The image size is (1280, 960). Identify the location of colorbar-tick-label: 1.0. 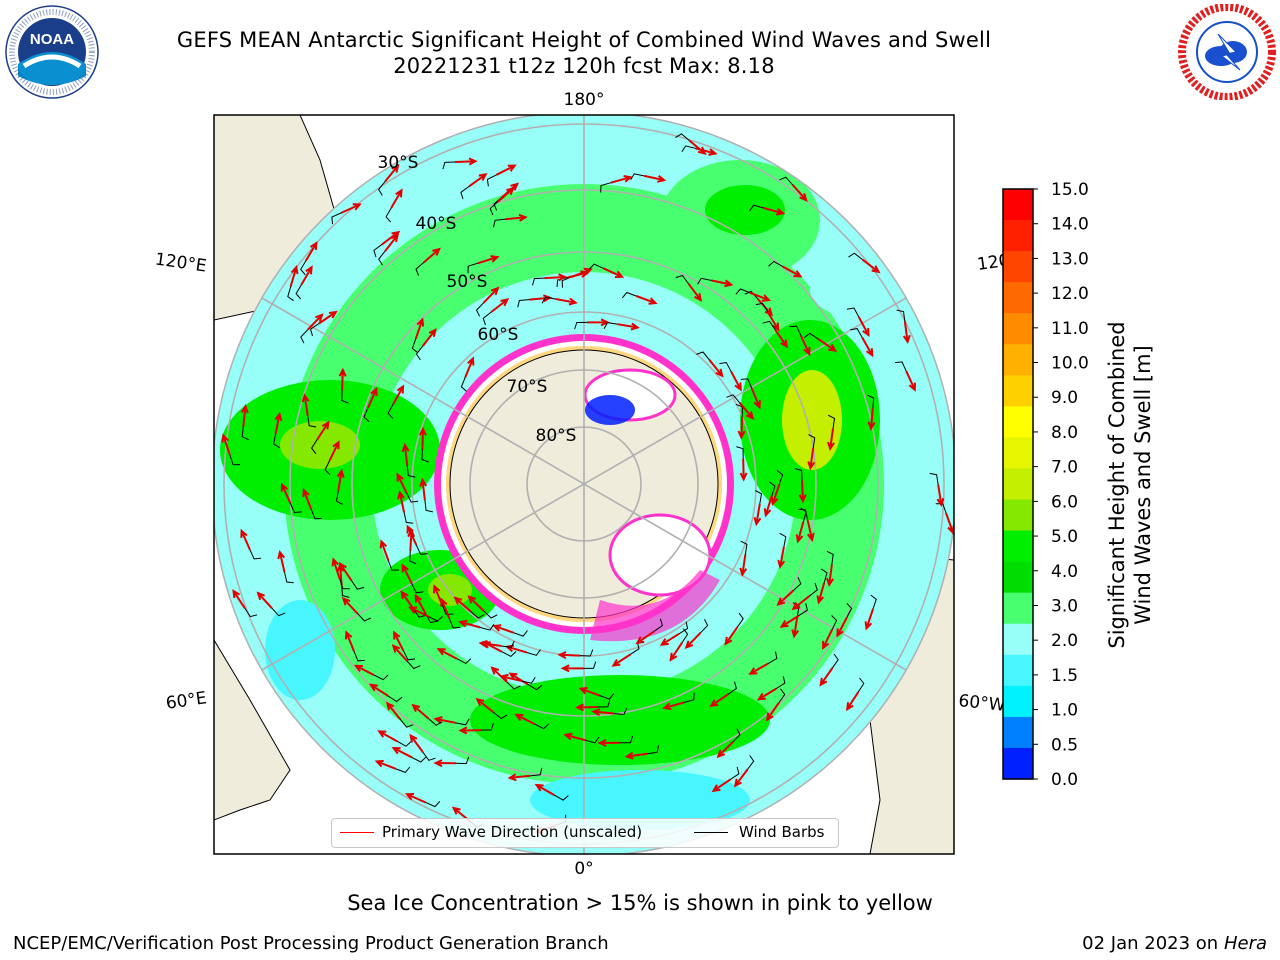
(1064, 711).